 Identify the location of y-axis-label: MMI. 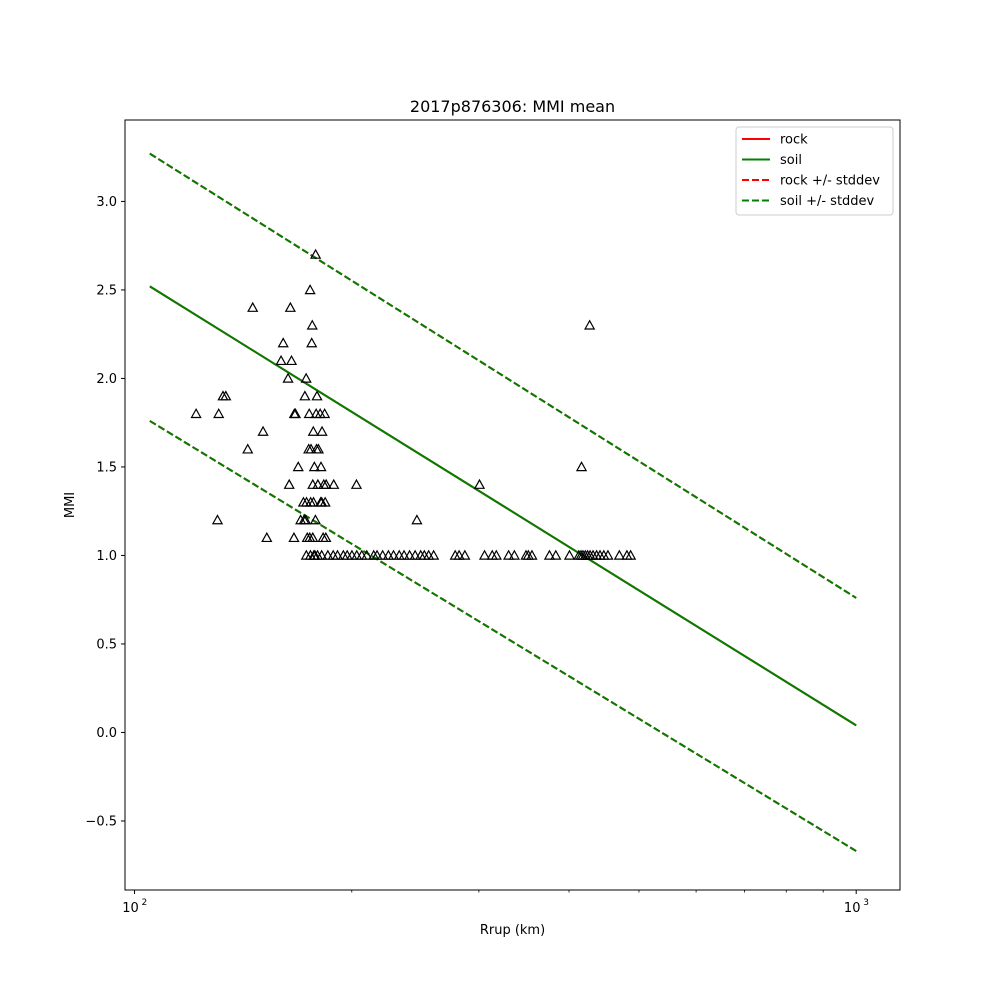
(70, 505).